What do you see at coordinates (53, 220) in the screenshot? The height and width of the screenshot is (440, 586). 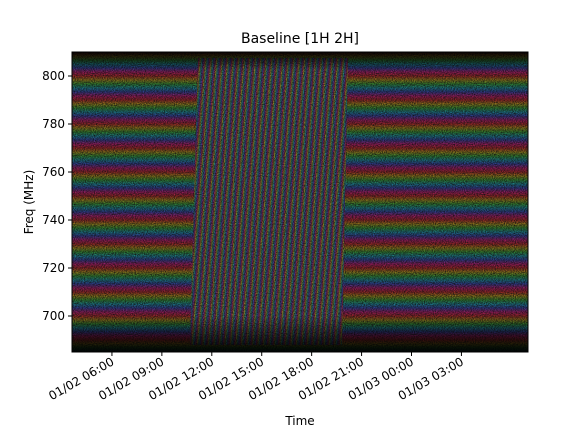 I see `y-tick-label: 740` at bounding box center [53, 220].